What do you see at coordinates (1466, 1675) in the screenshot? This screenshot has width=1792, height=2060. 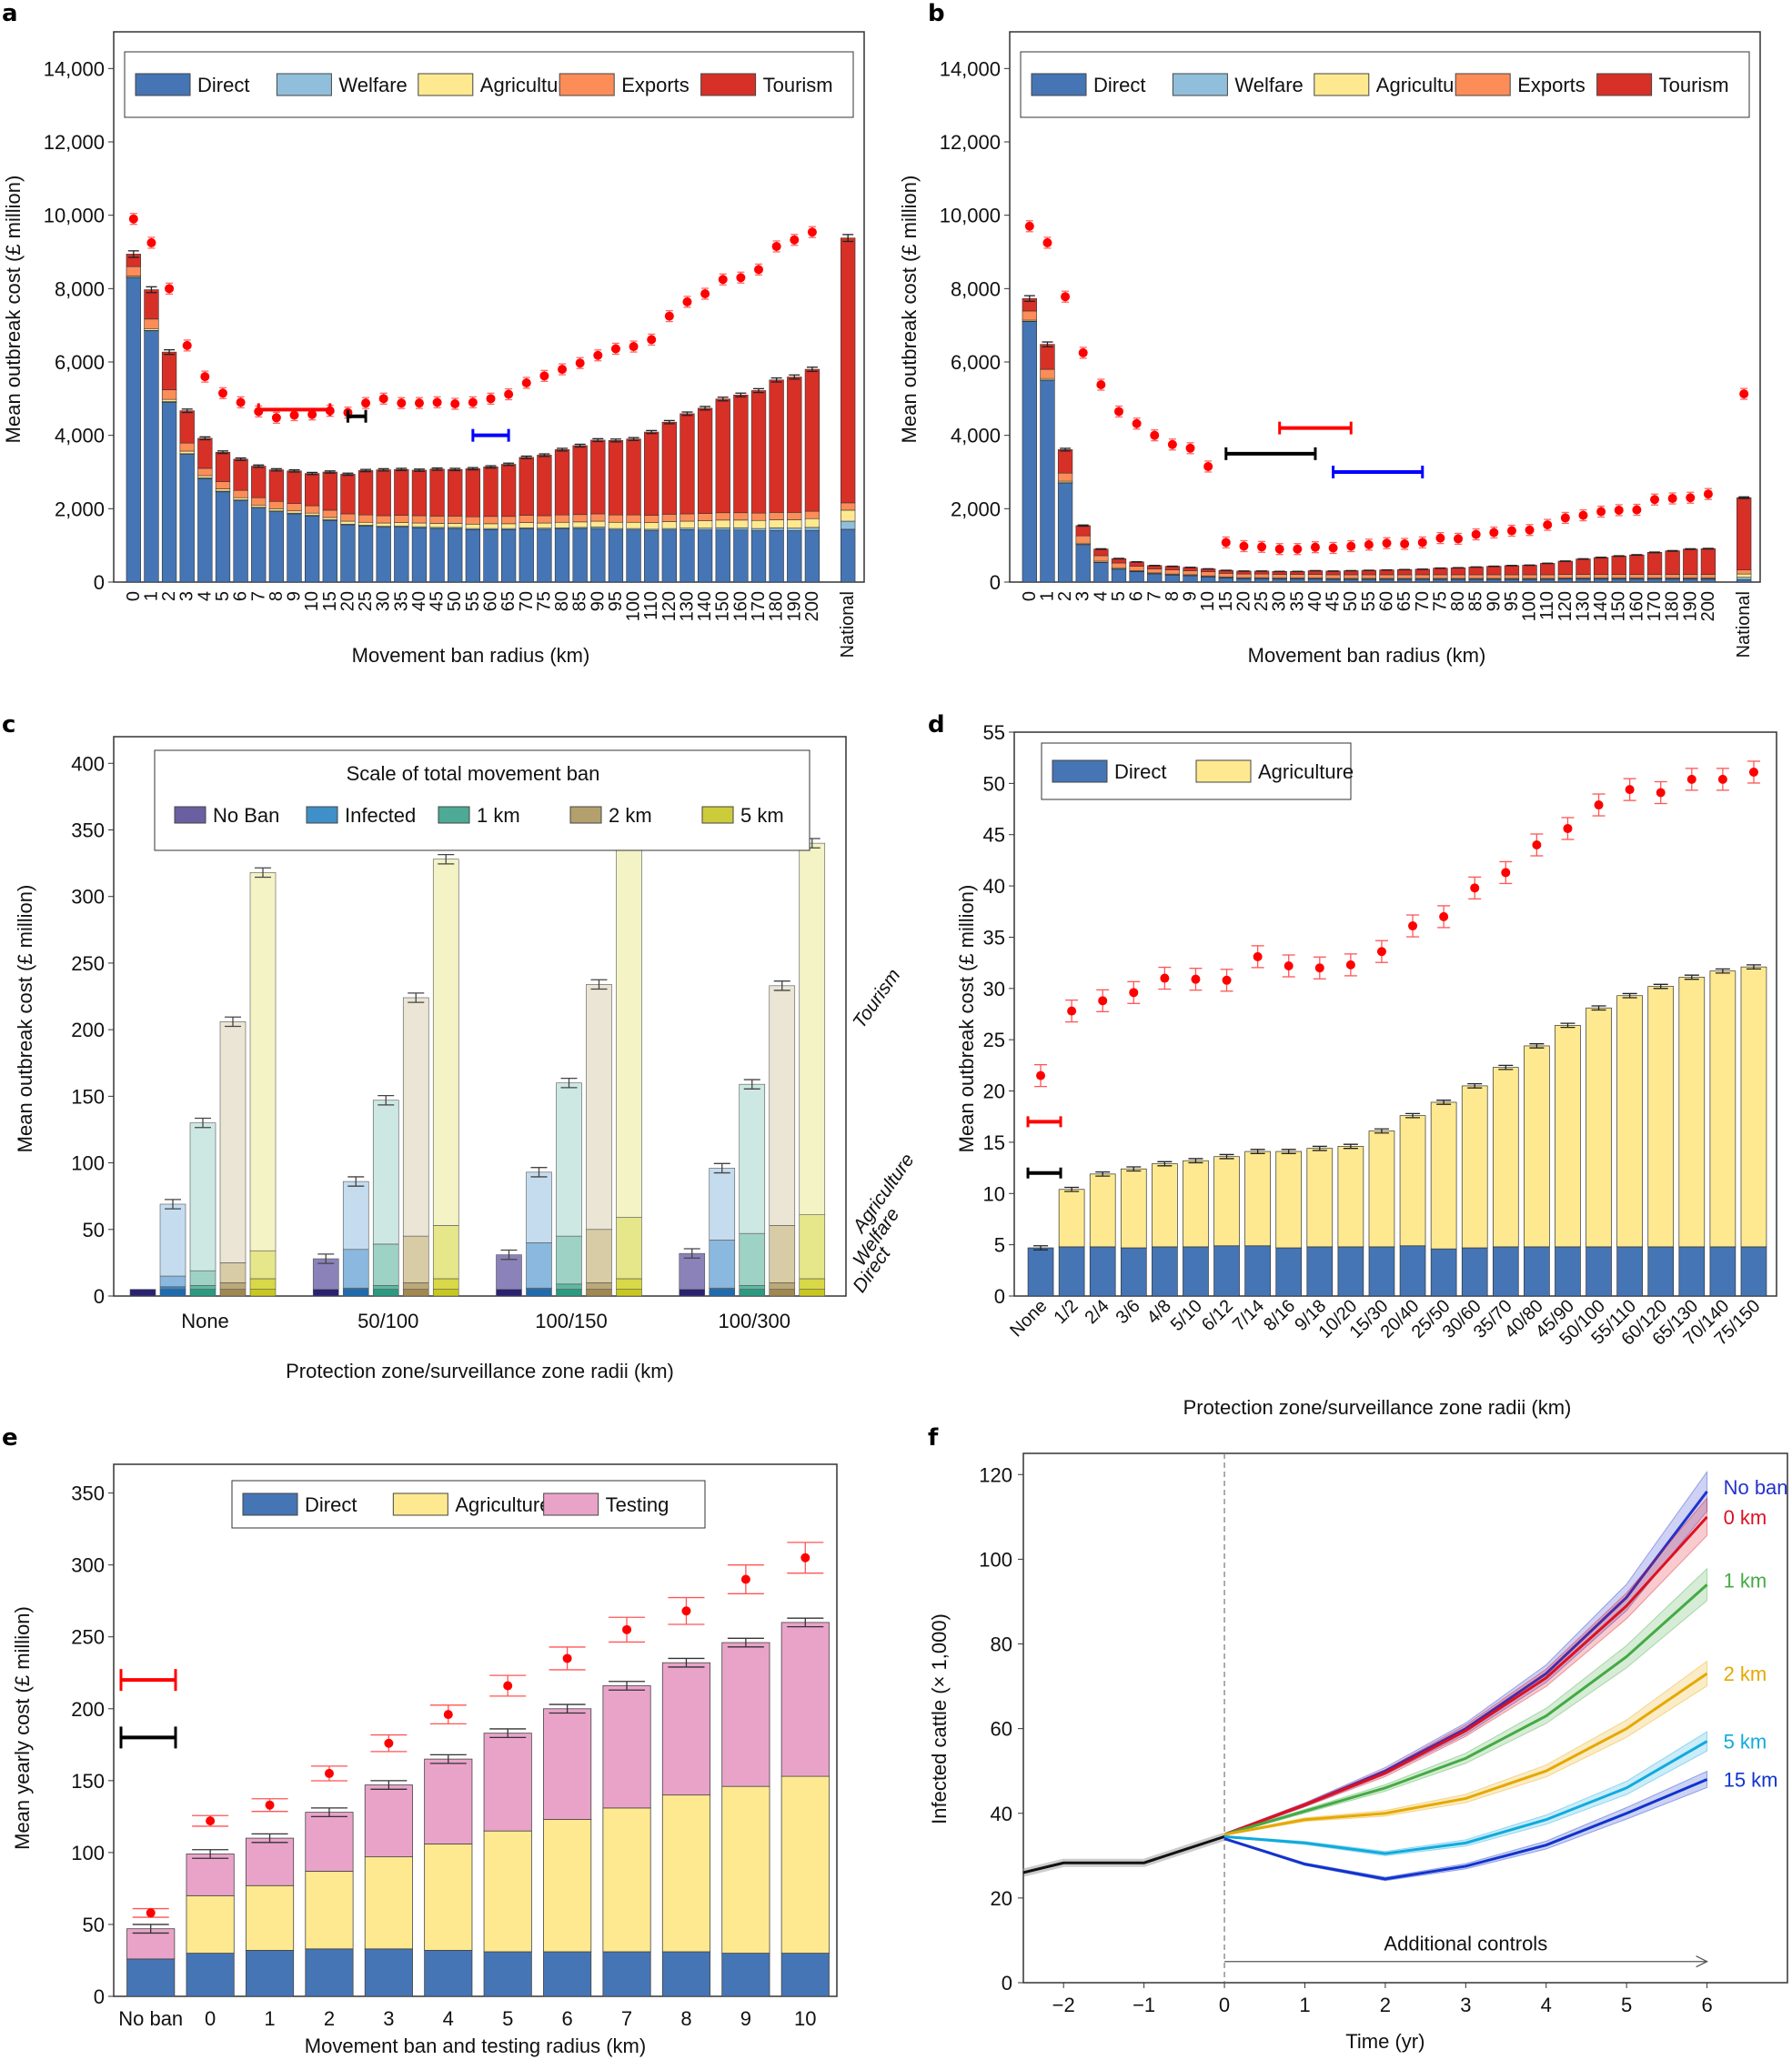 I see `series-line` at bounding box center [1466, 1675].